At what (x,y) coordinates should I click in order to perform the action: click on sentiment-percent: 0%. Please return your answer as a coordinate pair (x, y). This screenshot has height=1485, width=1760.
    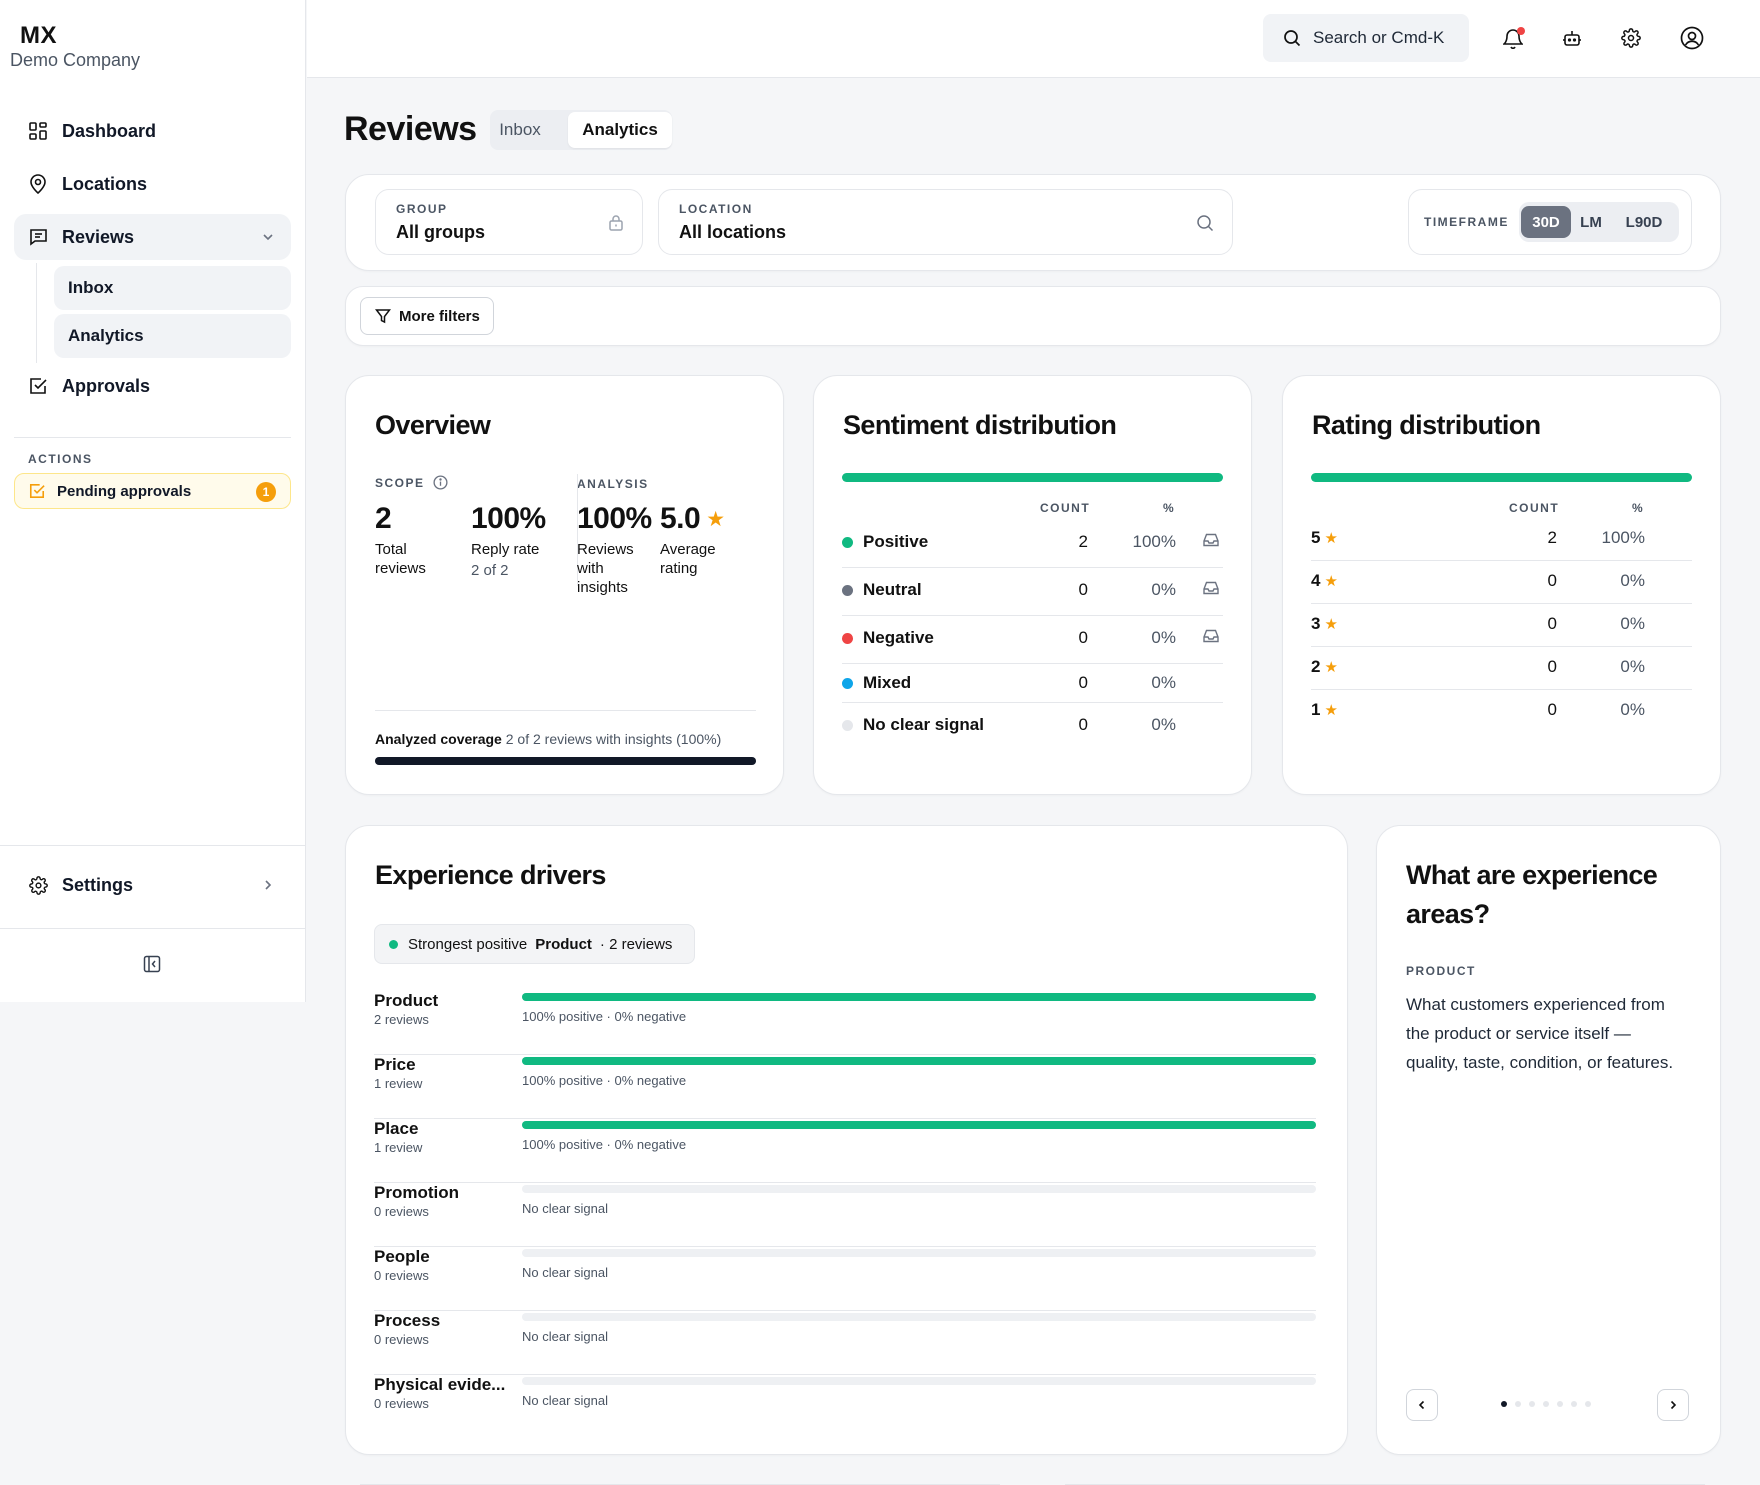
    Looking at the image, I should click on (1163, 637).